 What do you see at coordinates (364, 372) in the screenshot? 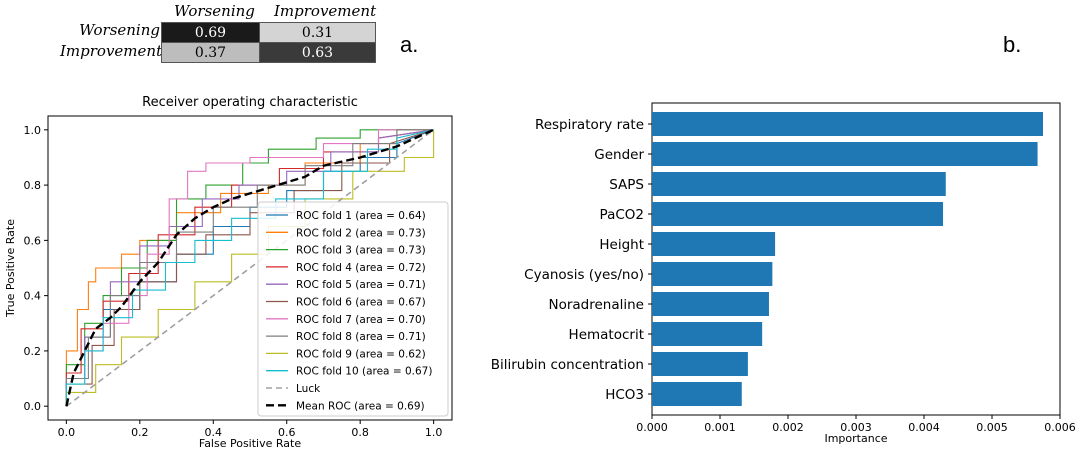
I see `roc-legend-label: ROC fold 10 (area = 0.67)` at bounding box center [364, 372].